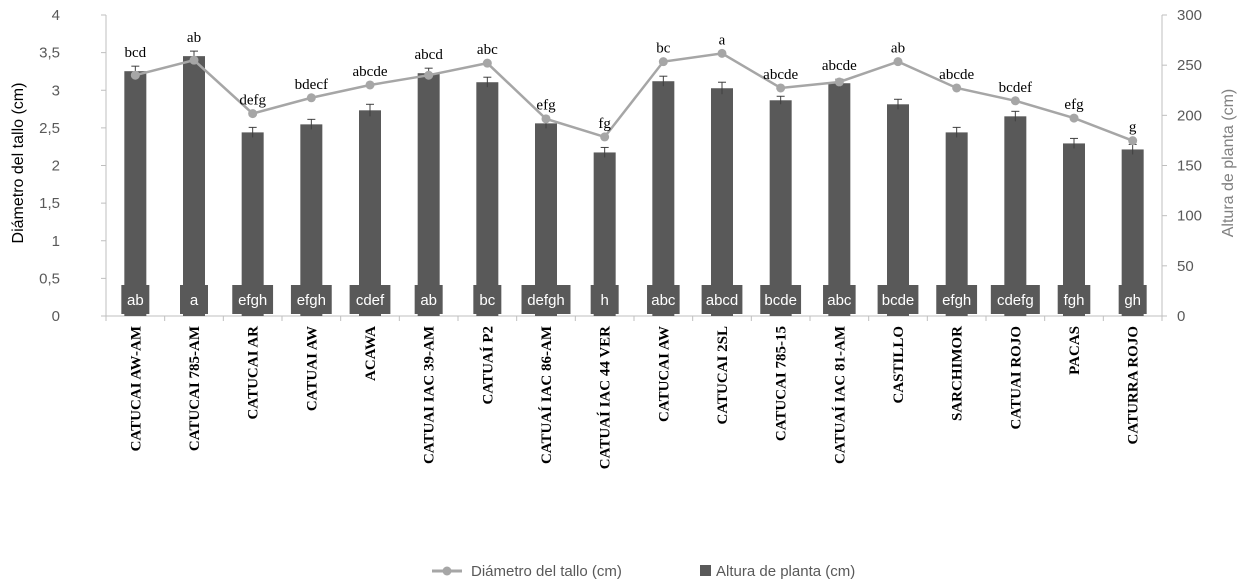 Image resolution: width=1246 pixels, height=584 pixels. Describe the element at coordinates (252, 101) in the screenshot. I see `diameter-letter-label: defg` at that location.